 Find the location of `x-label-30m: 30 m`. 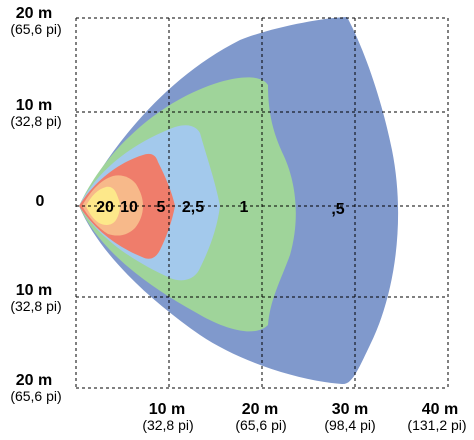

x-label-30m: 30 m is located at coordinates (350, 409).